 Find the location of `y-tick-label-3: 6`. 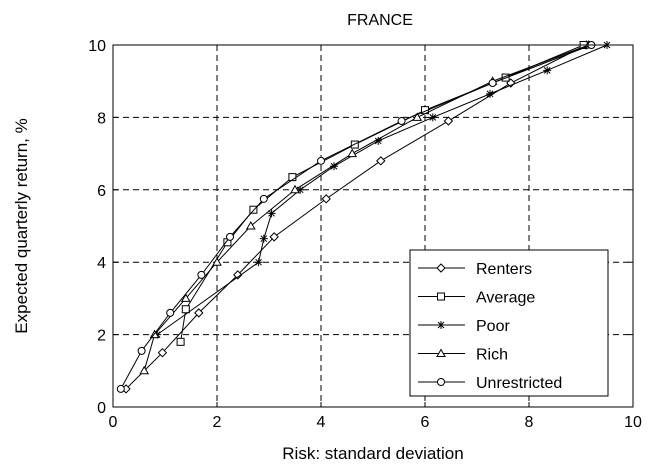

y-tick-label-3: 6 is located at coordinates (101, 191).